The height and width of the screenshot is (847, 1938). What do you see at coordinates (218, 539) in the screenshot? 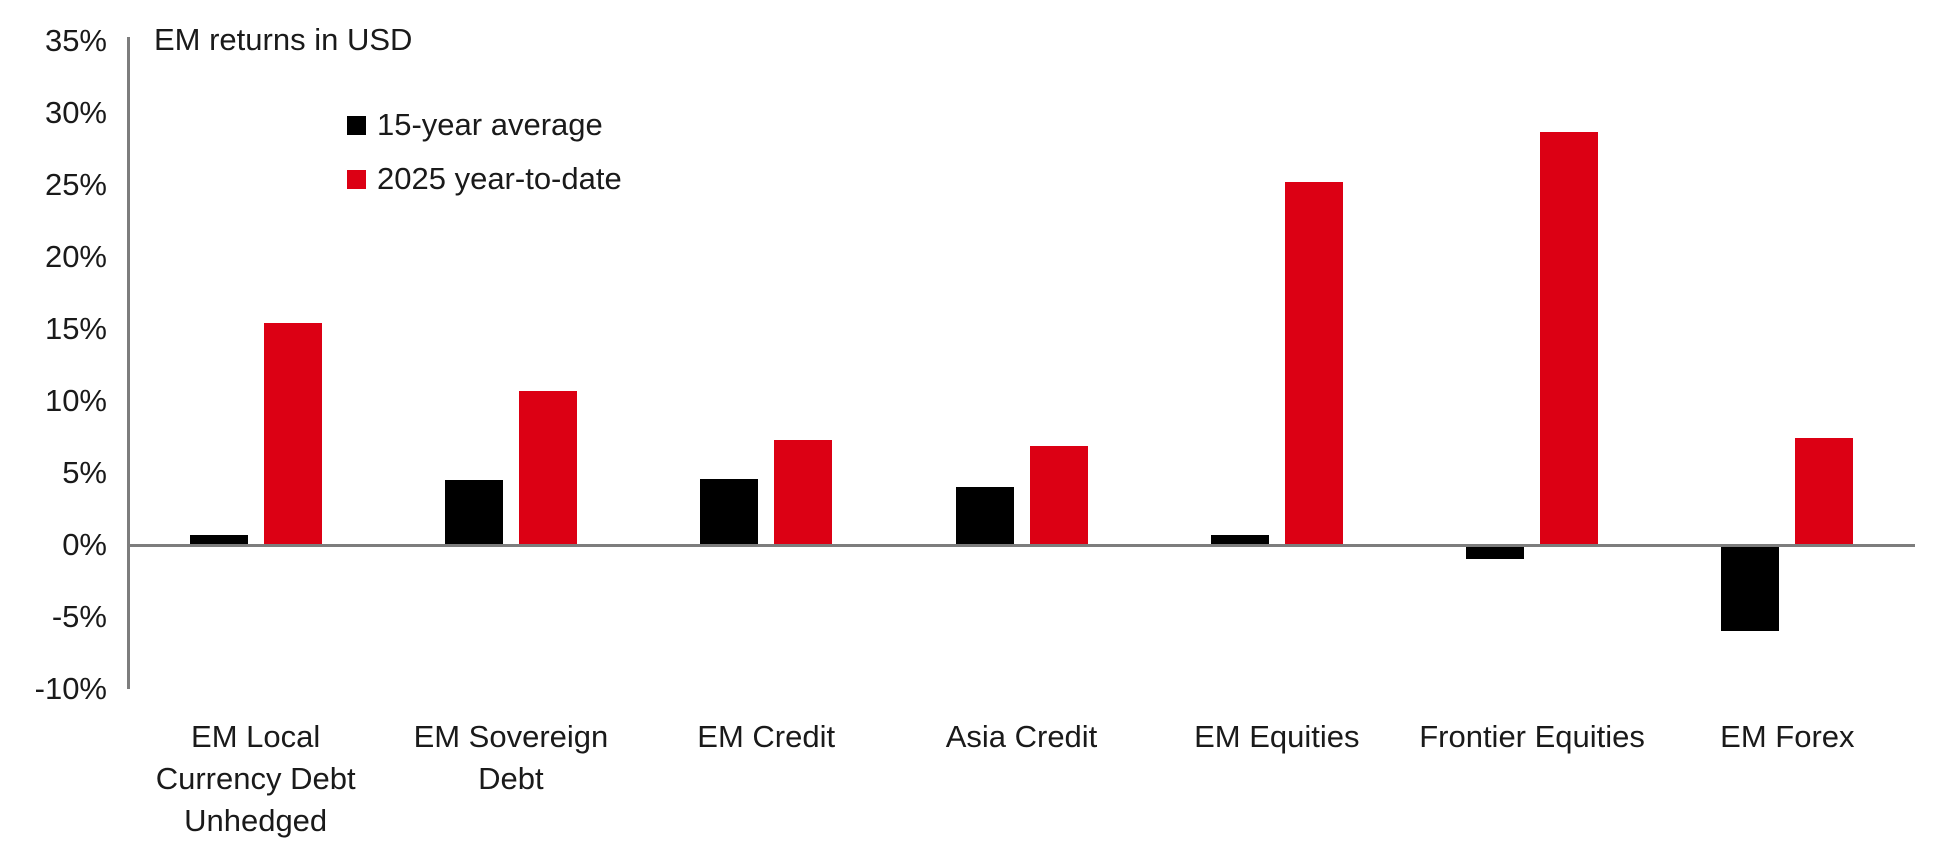
I see `bar-15-year-average-em-local-currency-debt-unhedged` at bounding box center [218, 539].